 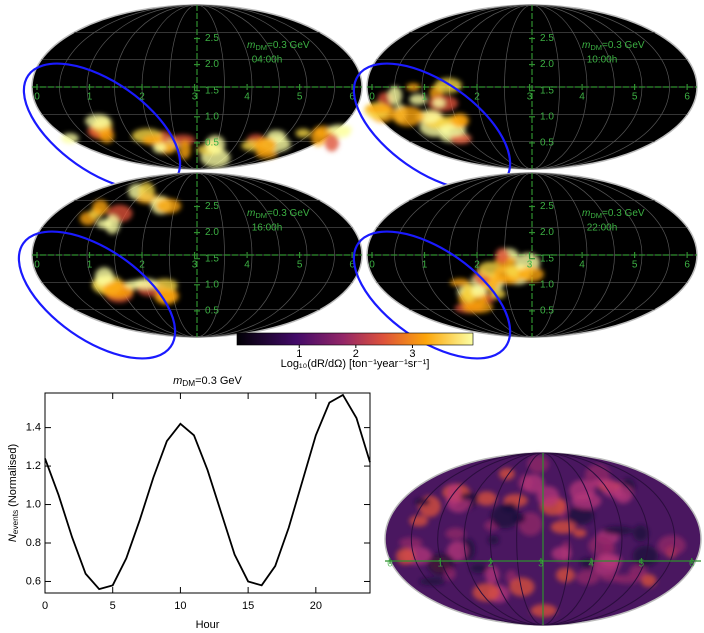 I want to click on y-axis-label: Nevents (Normalised), so click(x=13, y=493).